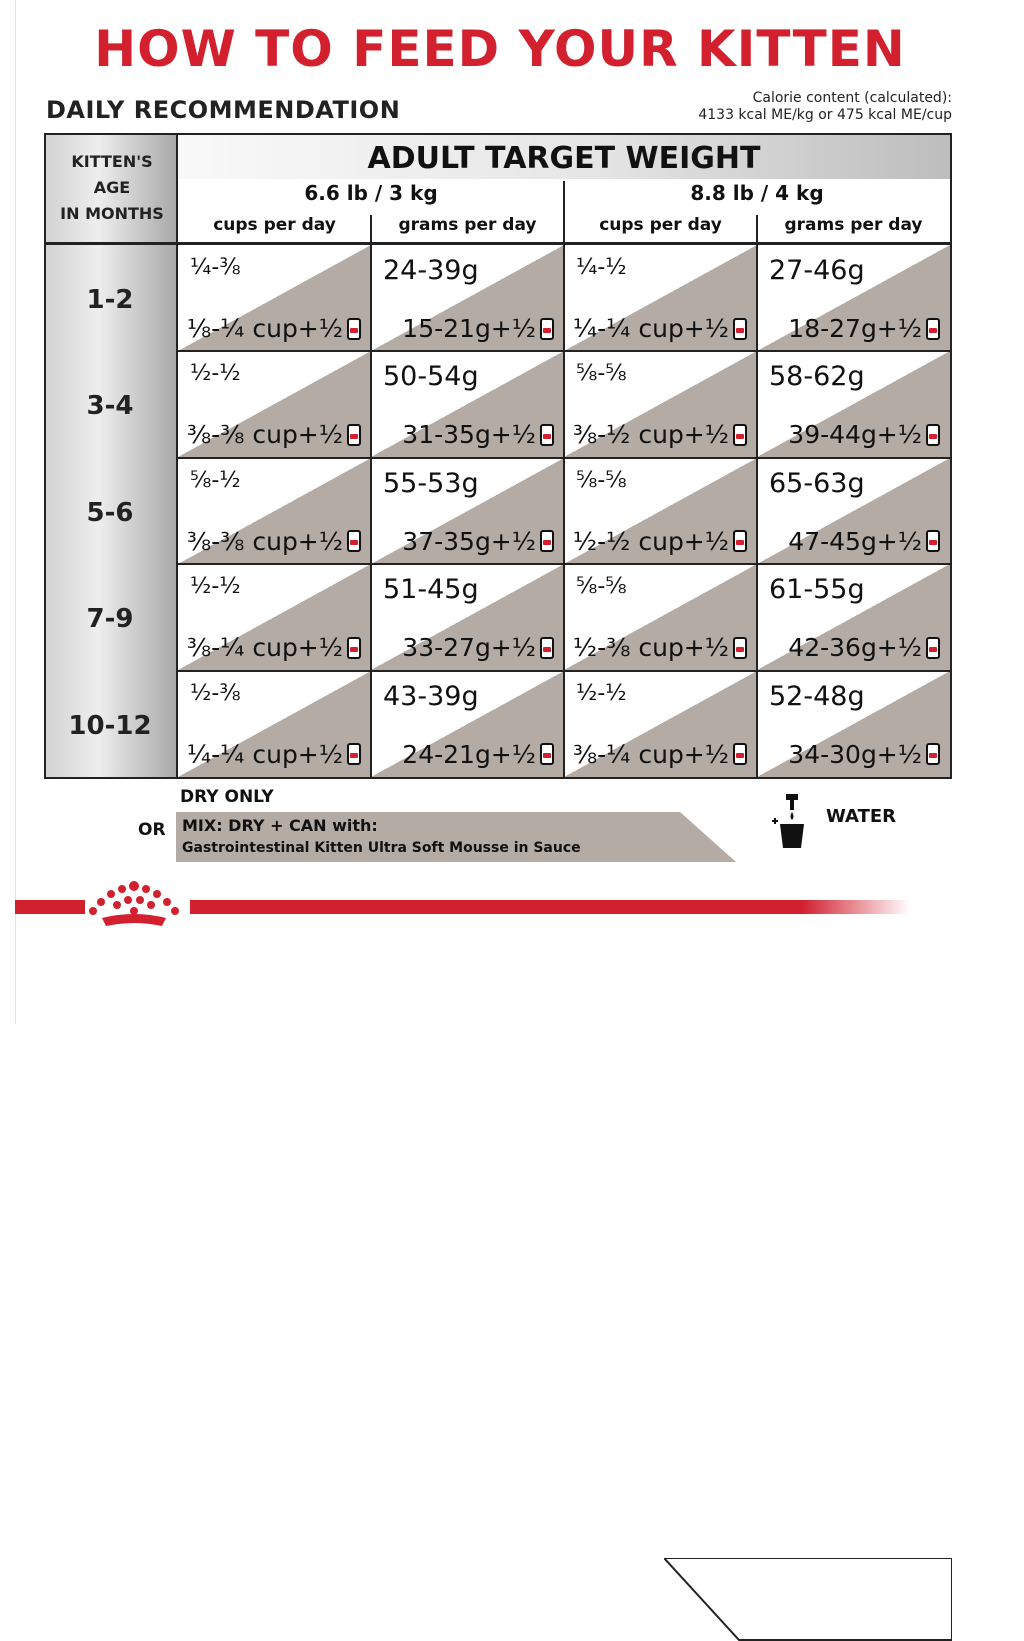  I want to click on brand-line-right, so click(550, 907).